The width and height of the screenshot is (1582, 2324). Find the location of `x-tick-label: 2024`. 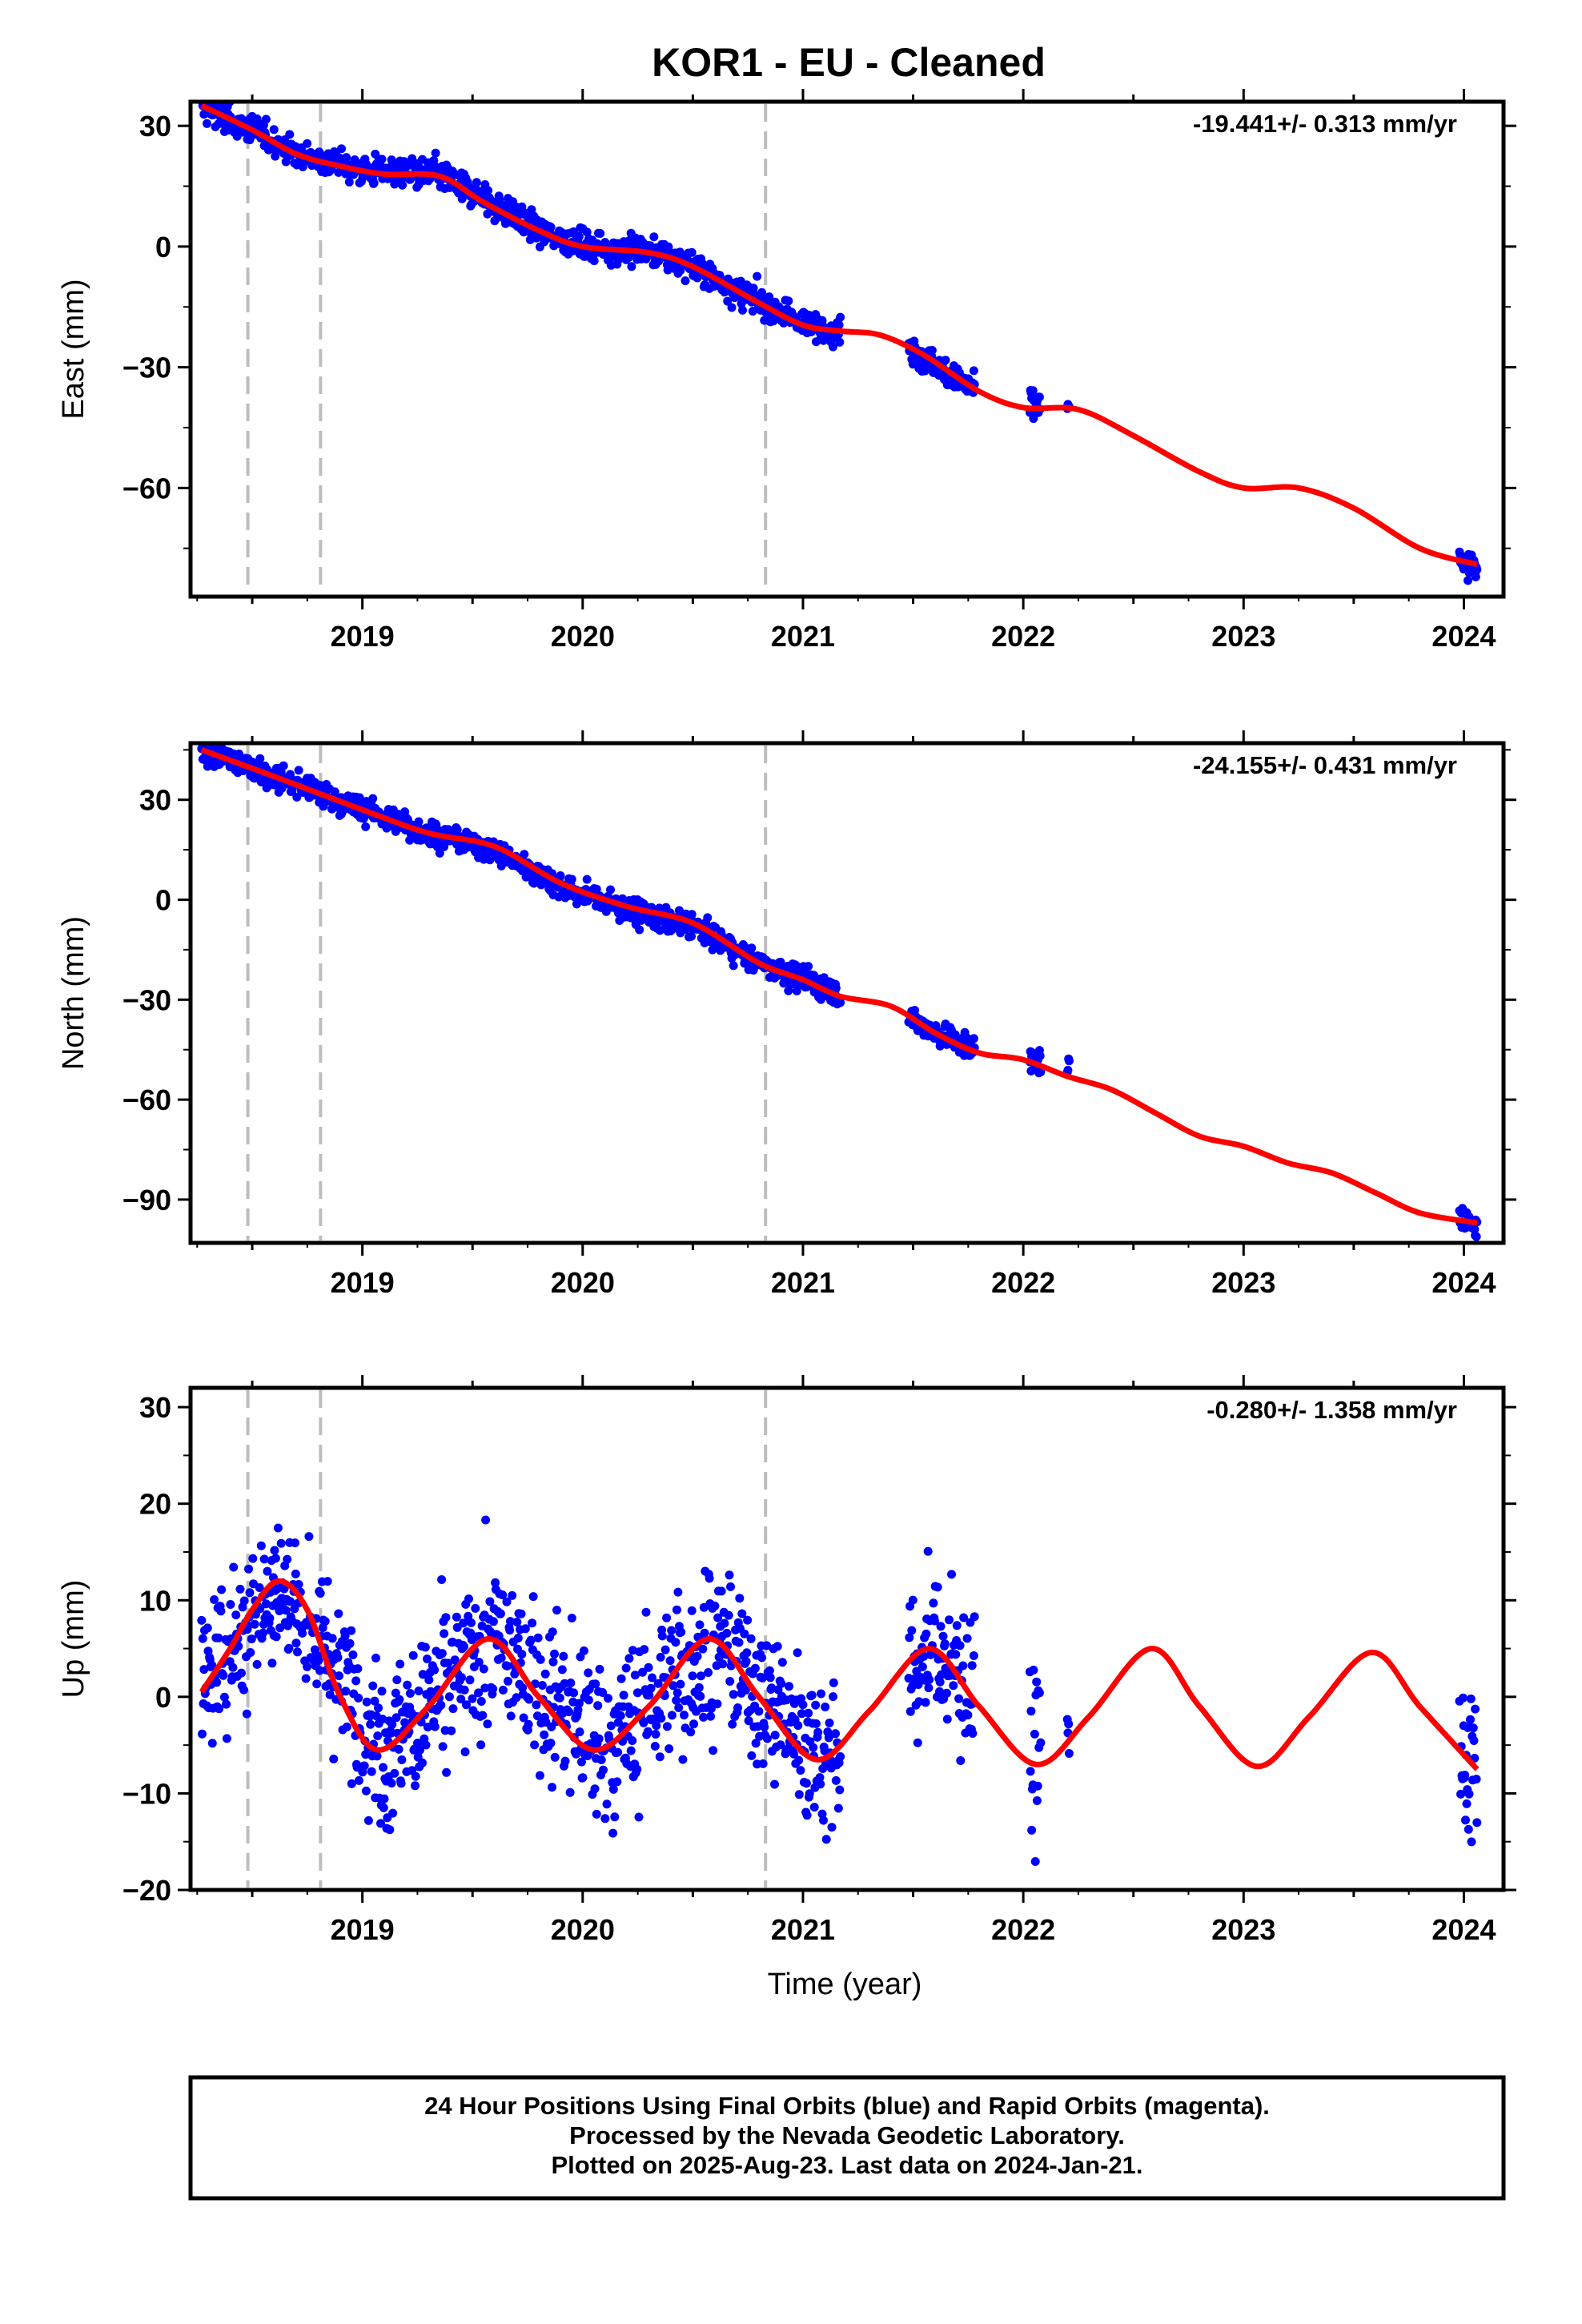

x-tick-label: 2024 is located at coordinates (1463, 636).